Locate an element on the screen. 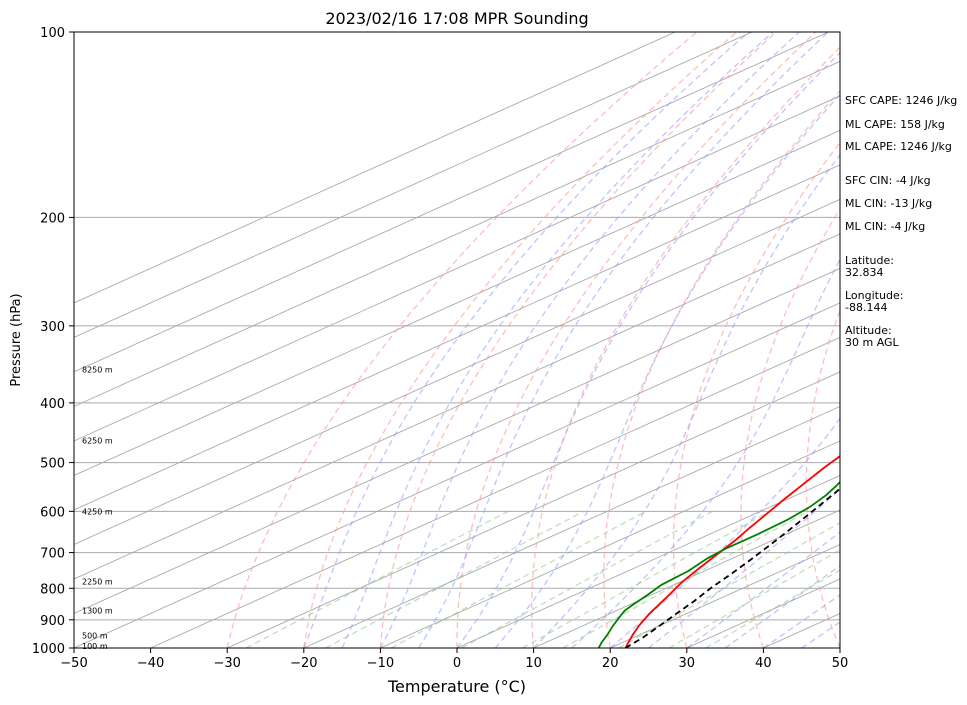 The image size is (967, 705). y-axis-label: Pressure (hPa) is located at coordinates (16, 339).